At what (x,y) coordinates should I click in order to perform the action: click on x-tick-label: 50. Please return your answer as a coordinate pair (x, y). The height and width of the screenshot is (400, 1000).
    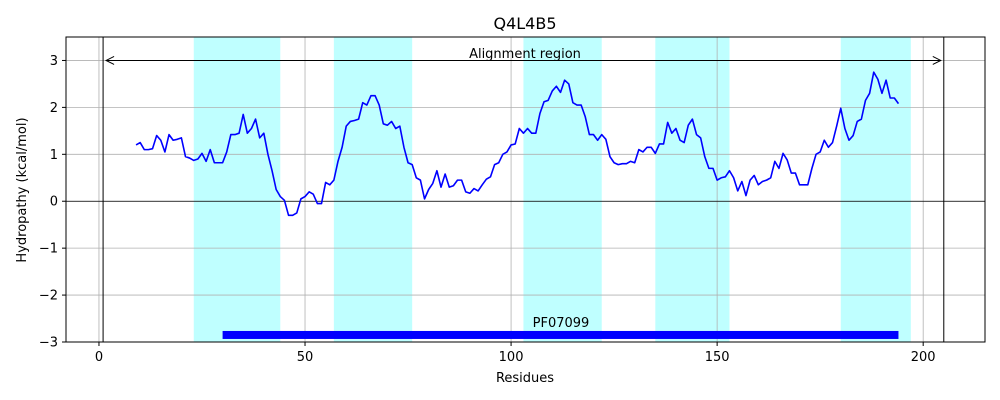
    Looking at the image, I should click on (305, 357).